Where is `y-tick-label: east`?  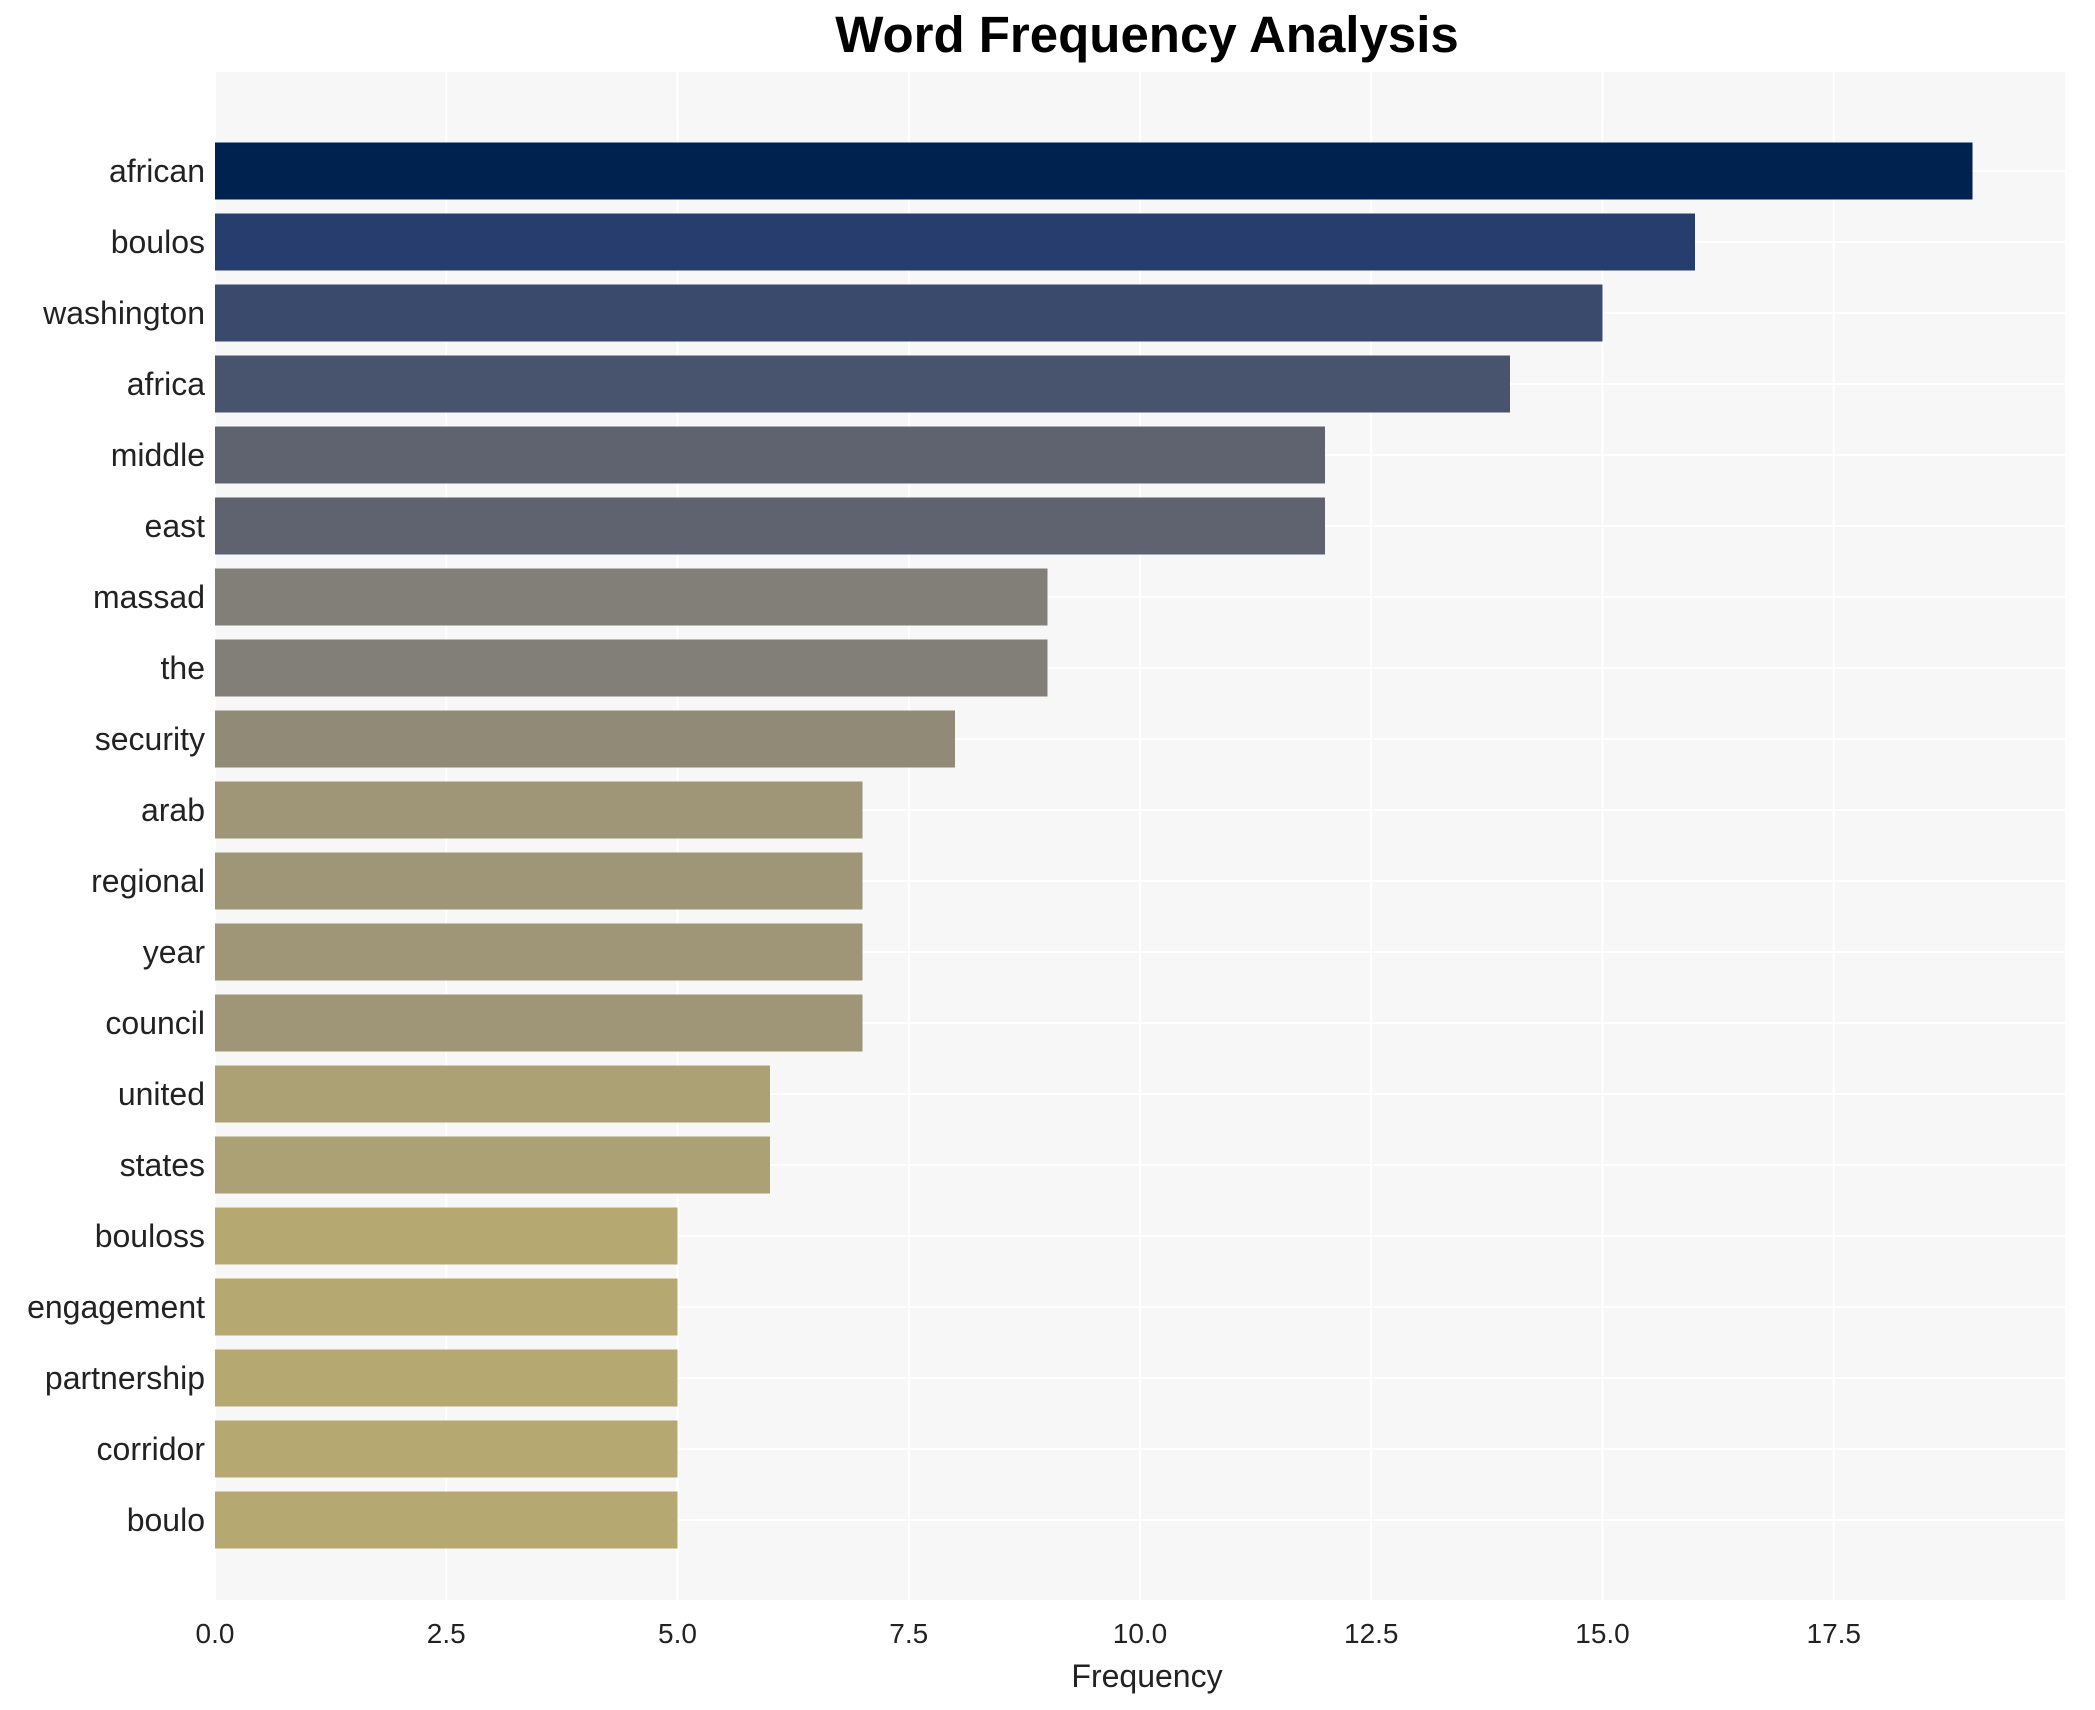 y-tick-label: east is located at coordinates (175, 526).